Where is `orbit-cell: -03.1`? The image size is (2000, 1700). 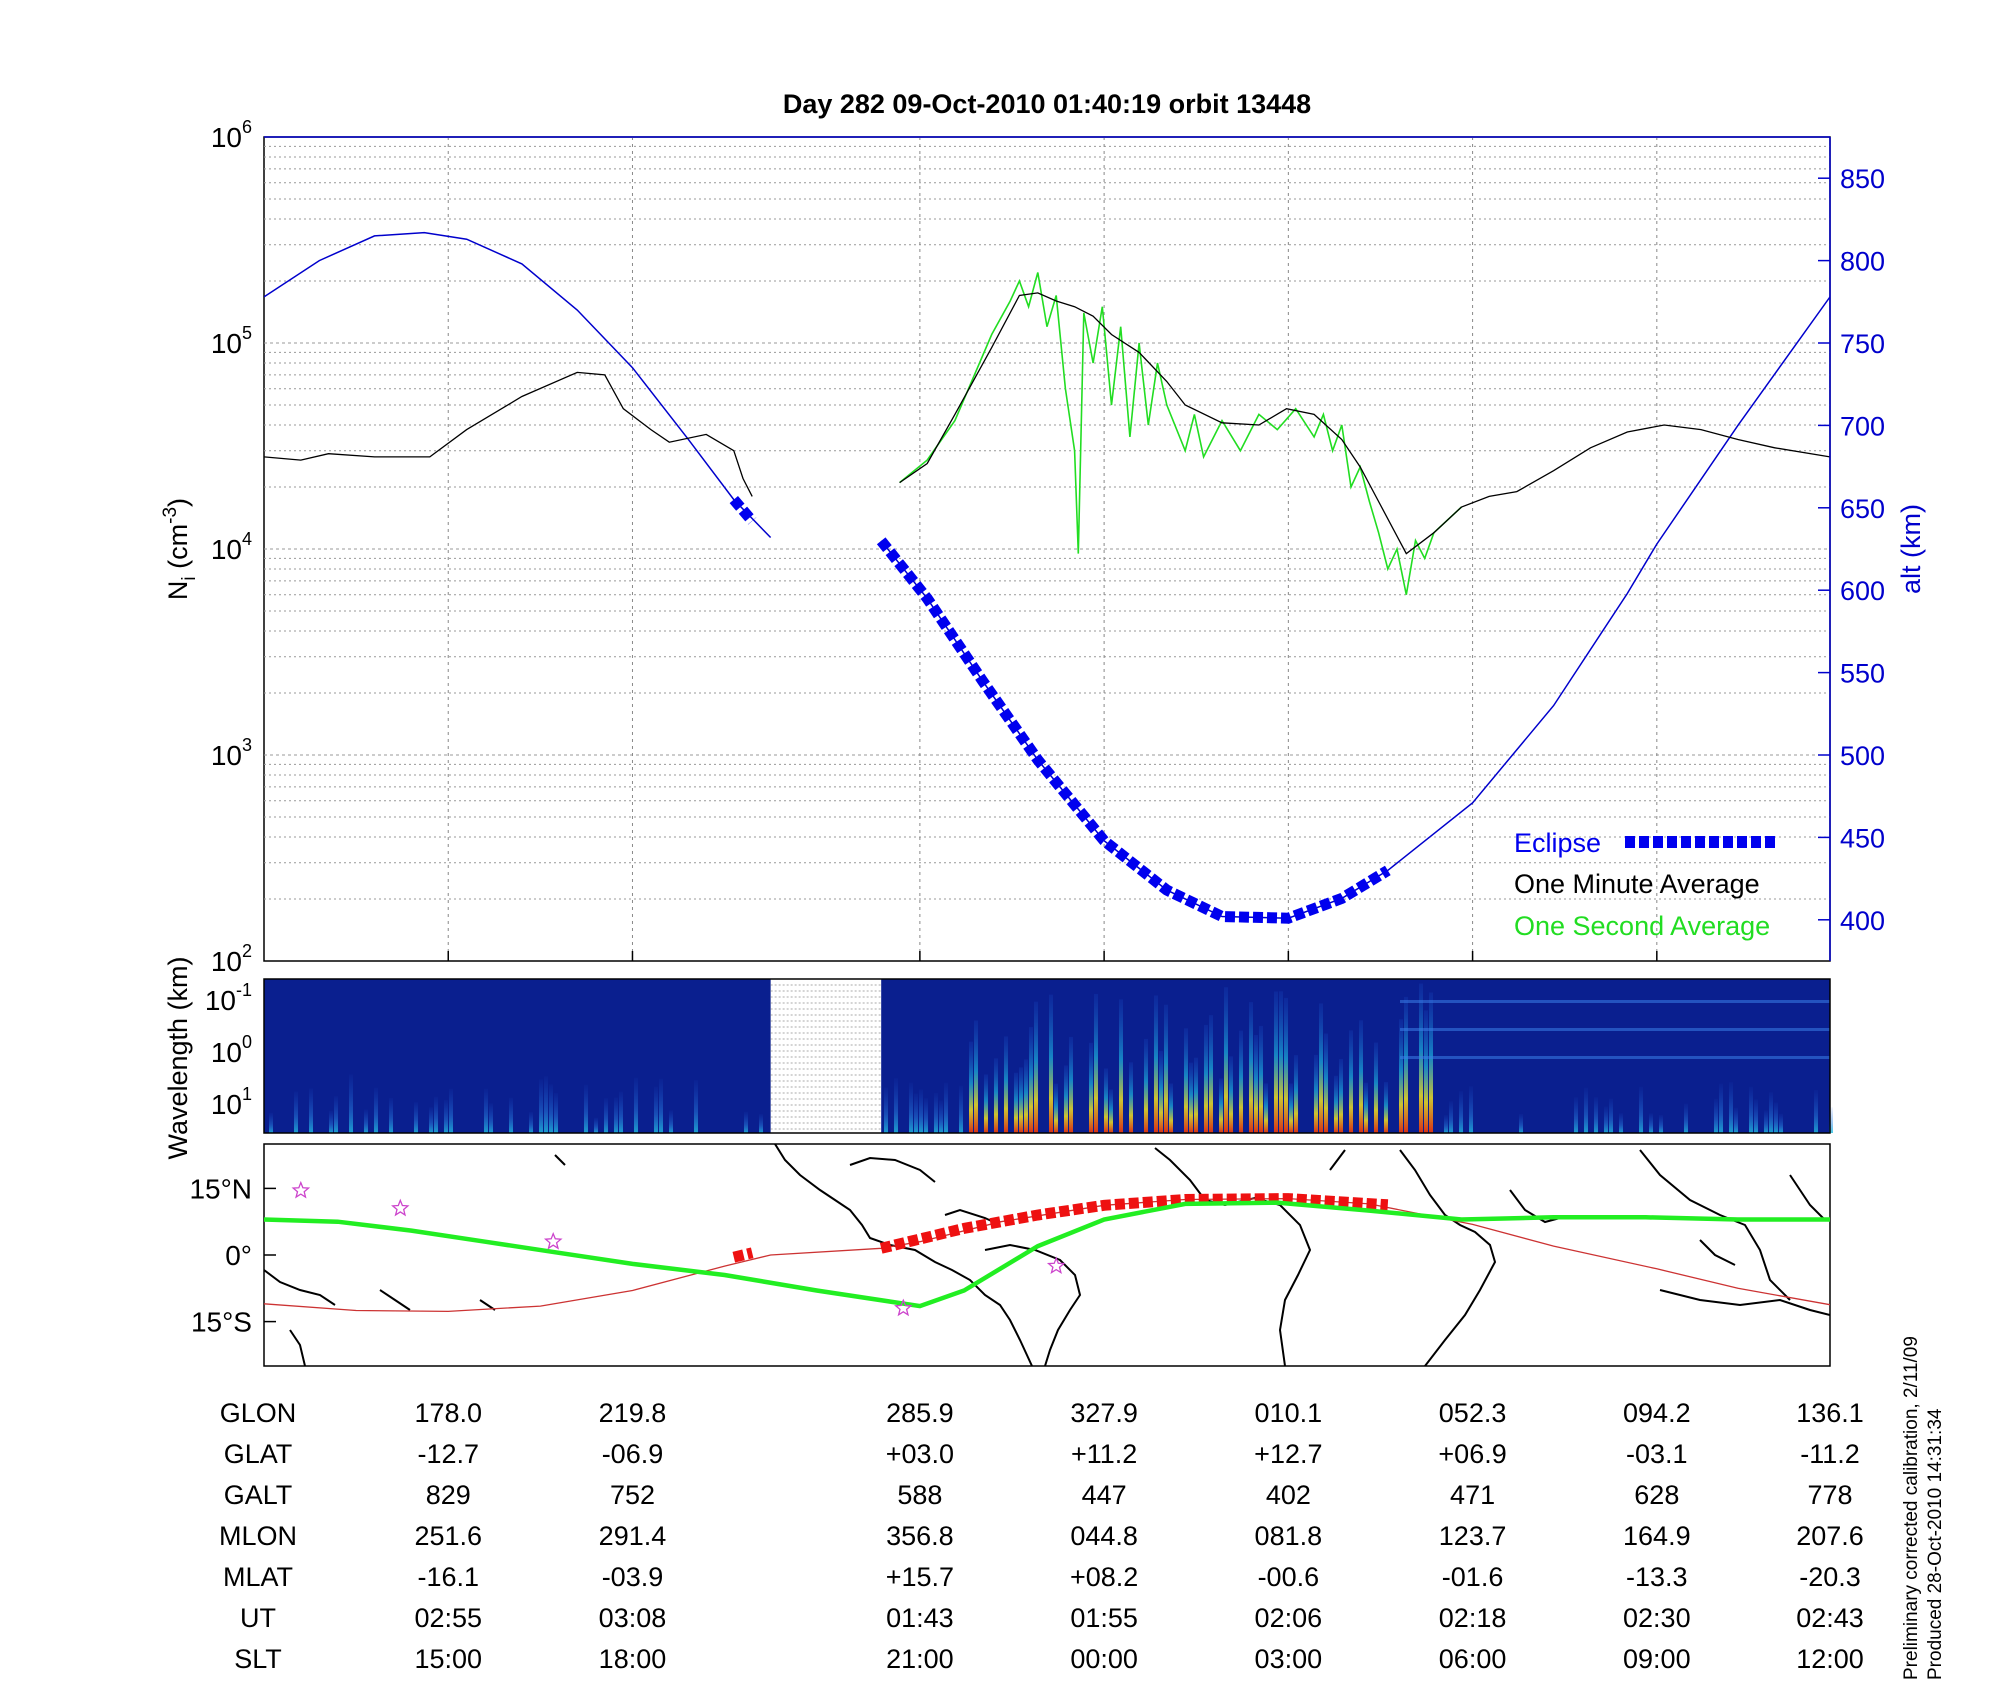
orbit-cell: -03.1 is located at coordinates (1657, 1454).